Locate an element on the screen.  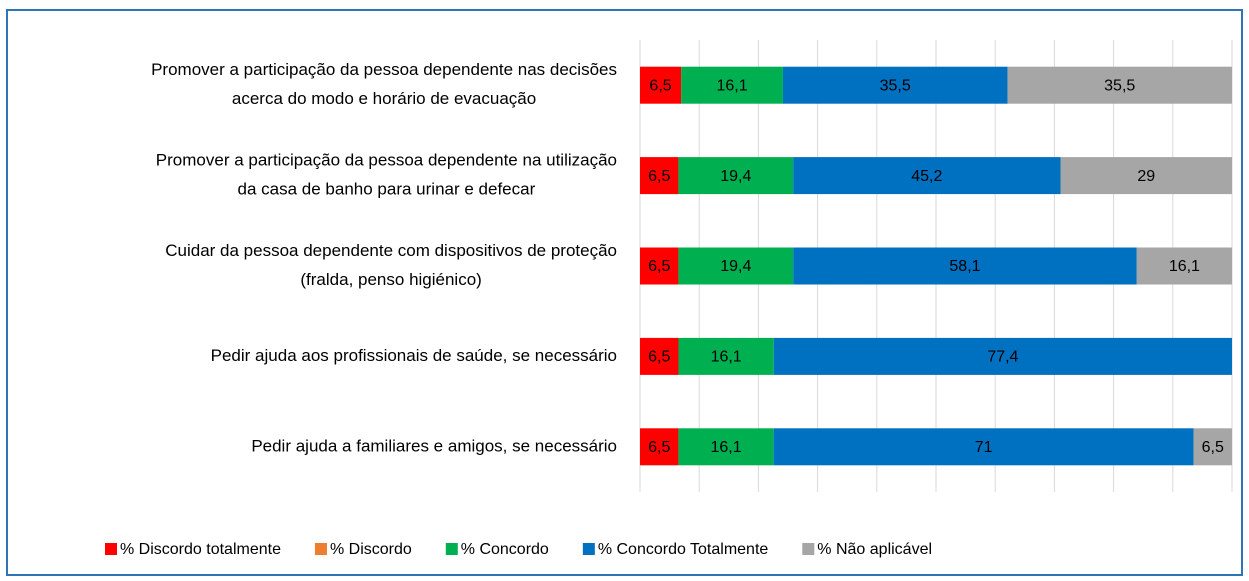
legend-label: % Discordo is located at coordinates (371, 549).